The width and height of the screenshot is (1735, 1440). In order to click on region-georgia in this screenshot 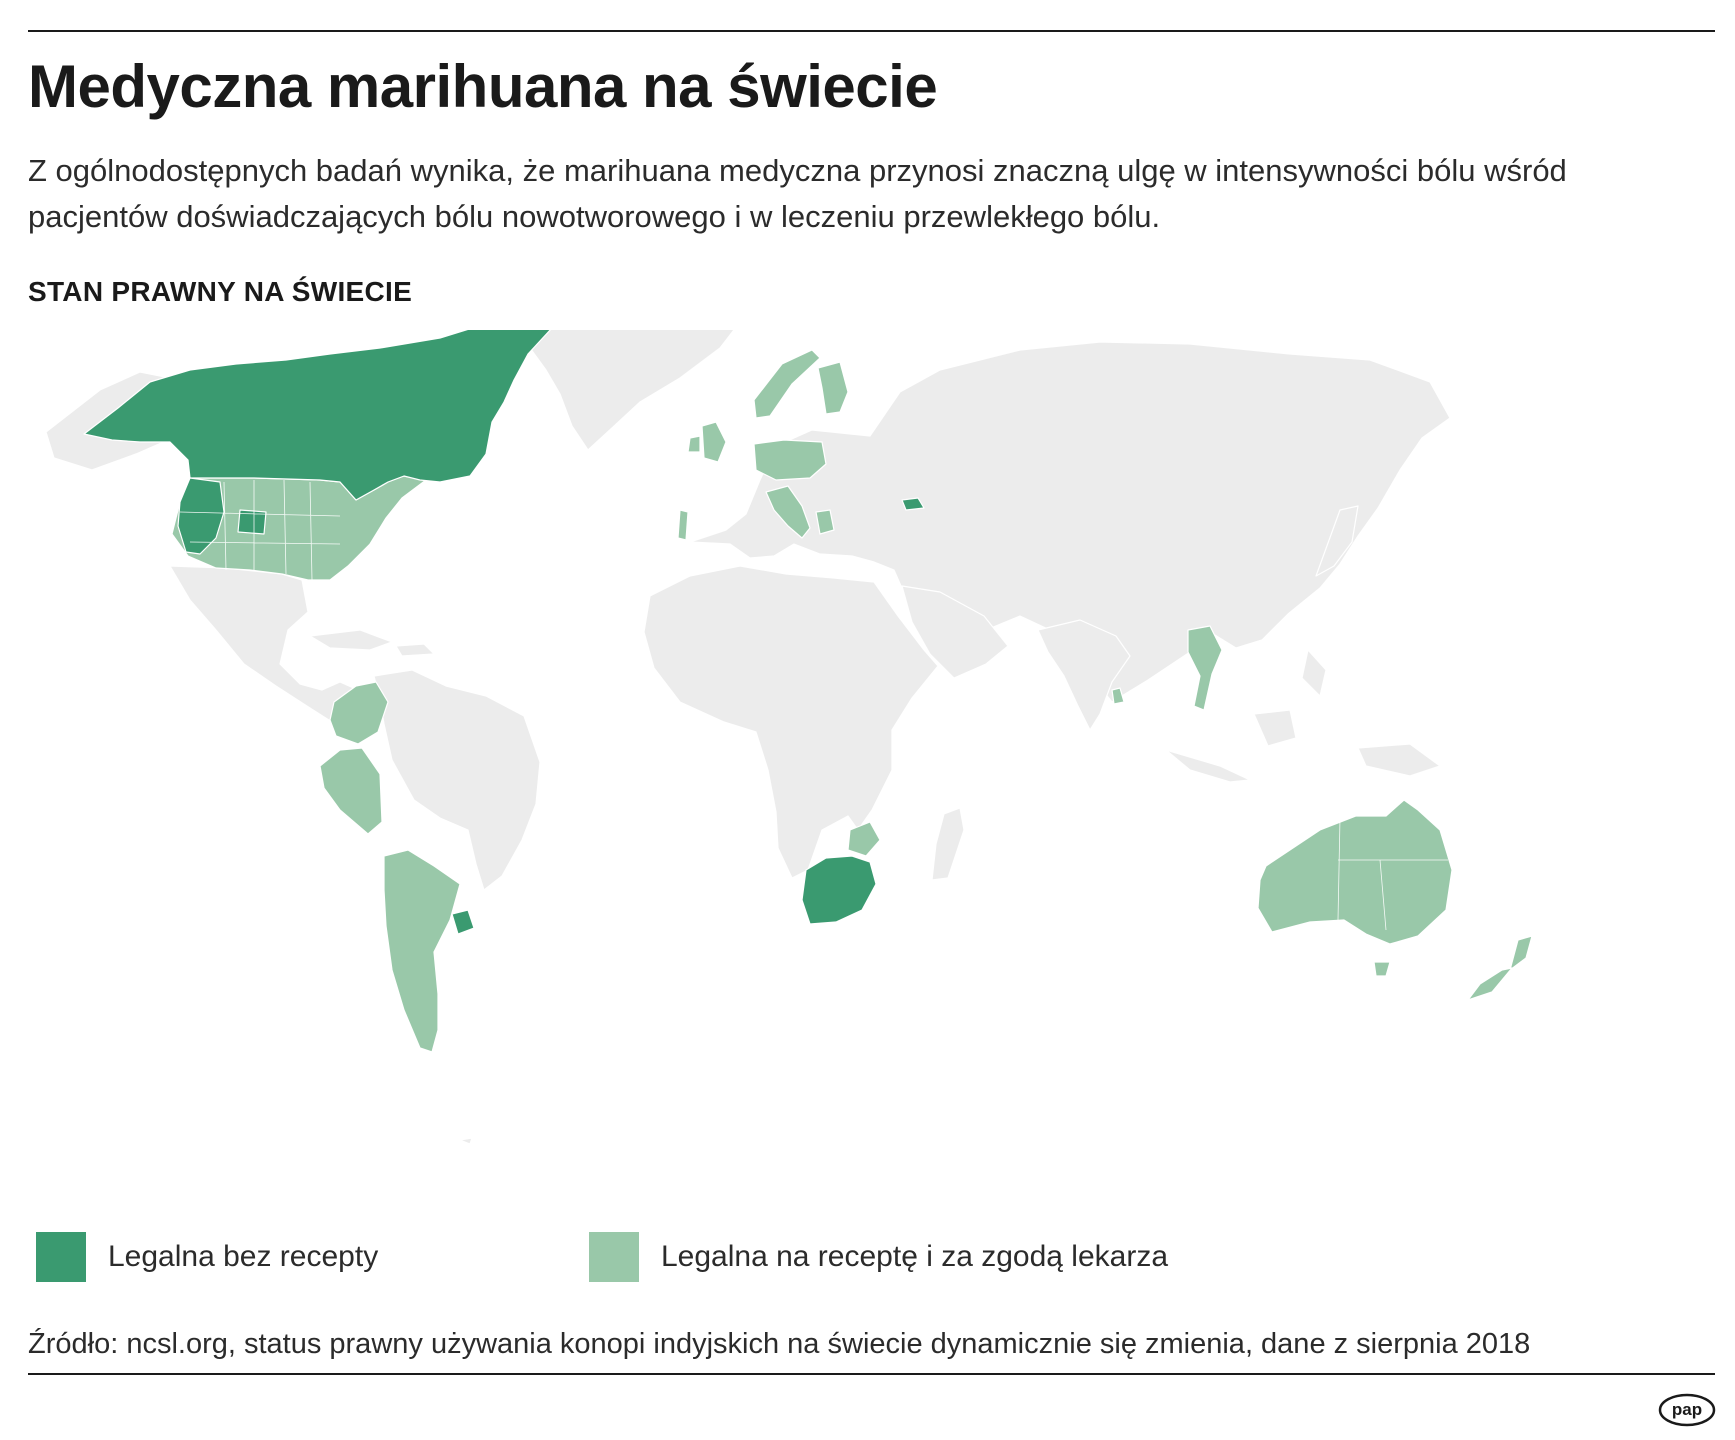, I will do `click(913, 504)`.